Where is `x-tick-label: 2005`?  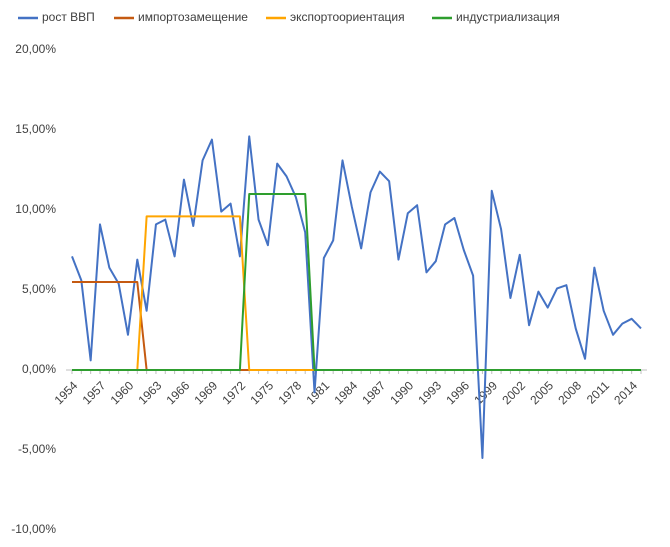 x-tick-label: 2005 is located at coordinates (541, 392).